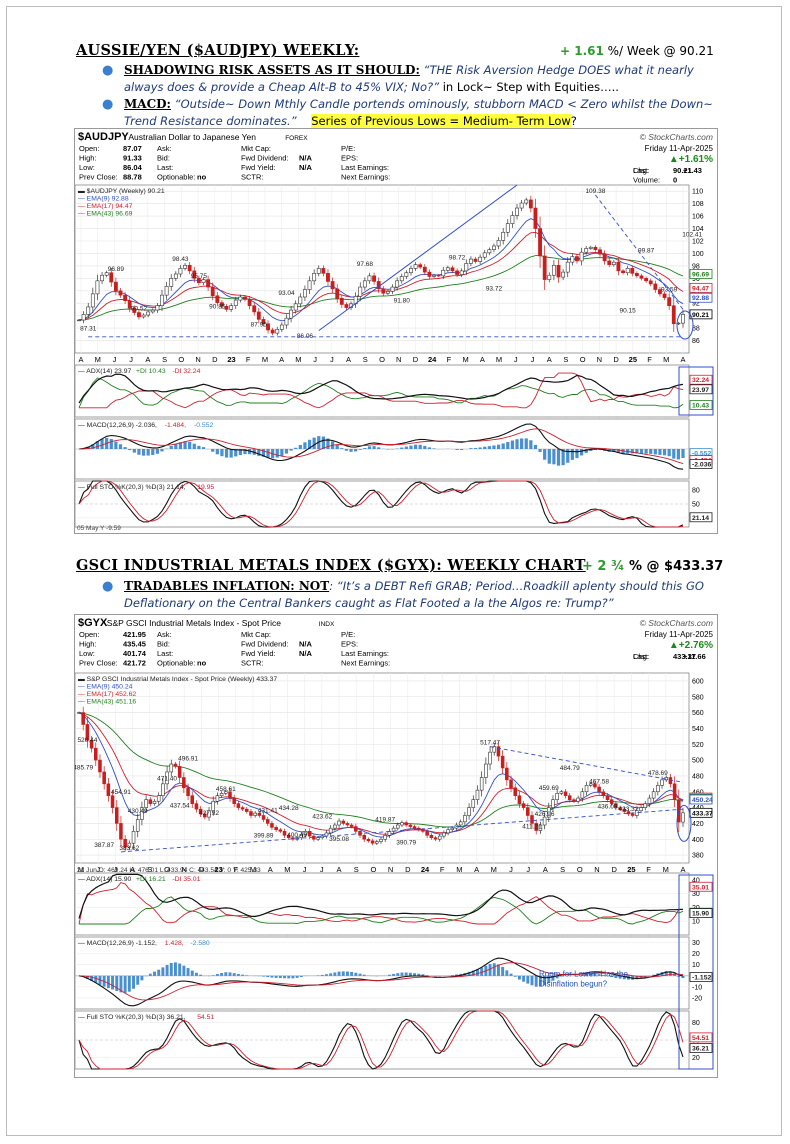 The width and height of the screenshot is (790, 1144). What do you see at coordinates (180, 806) in the screenshot?
I see `price-annotation: 437.54` at bounding box center [180, 806].